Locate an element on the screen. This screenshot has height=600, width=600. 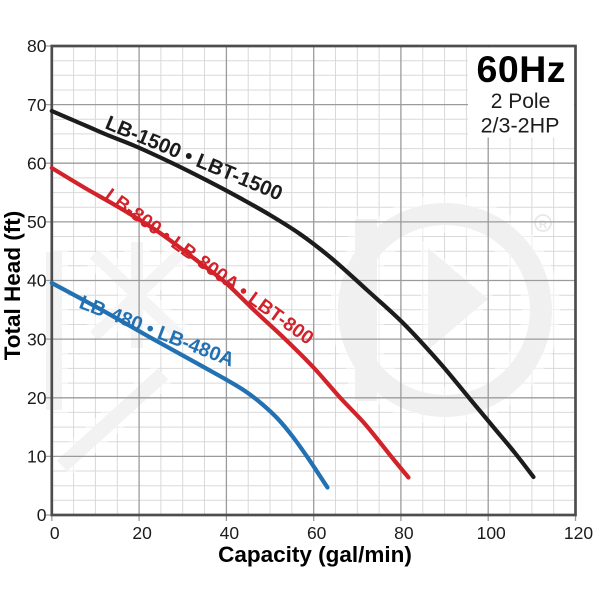
svg-text: 30 is located at coordinates (37, 339).